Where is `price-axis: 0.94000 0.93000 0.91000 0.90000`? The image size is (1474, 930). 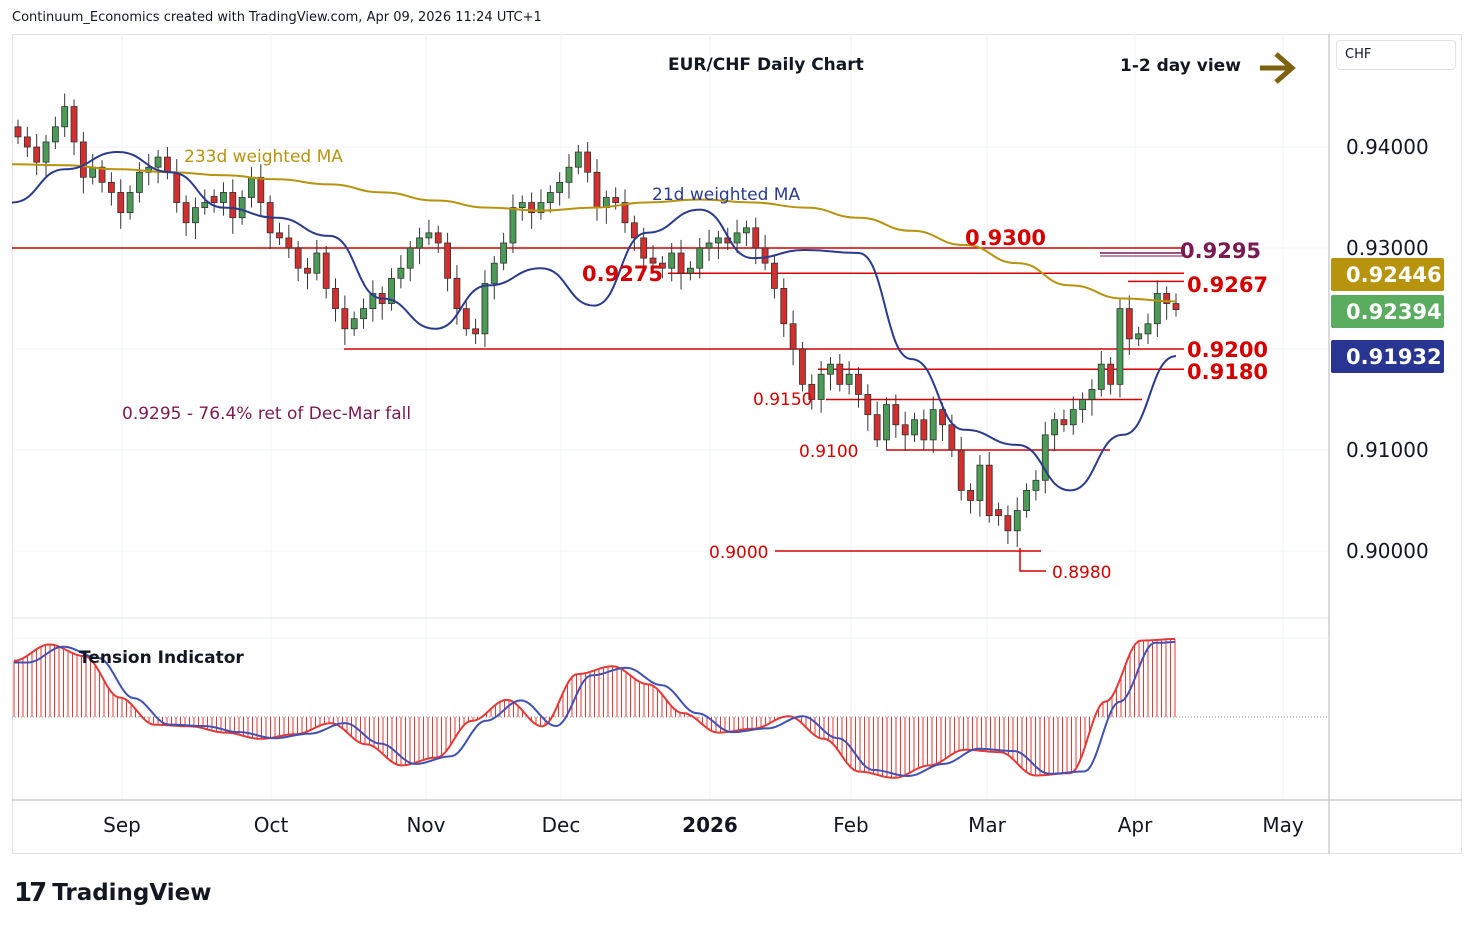
price-axis: 0.94000 0.93000 0.91000 0.90000 is located at coordinates (1387, 349).